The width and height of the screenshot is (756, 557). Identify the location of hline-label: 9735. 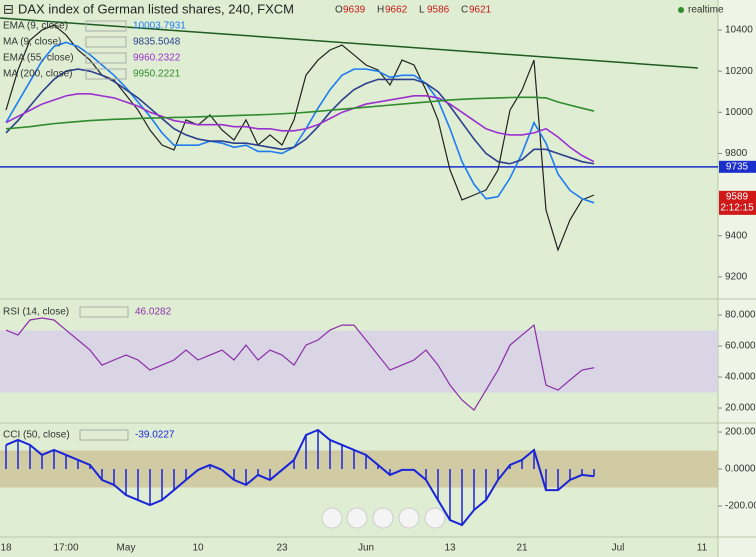
(737, 166).